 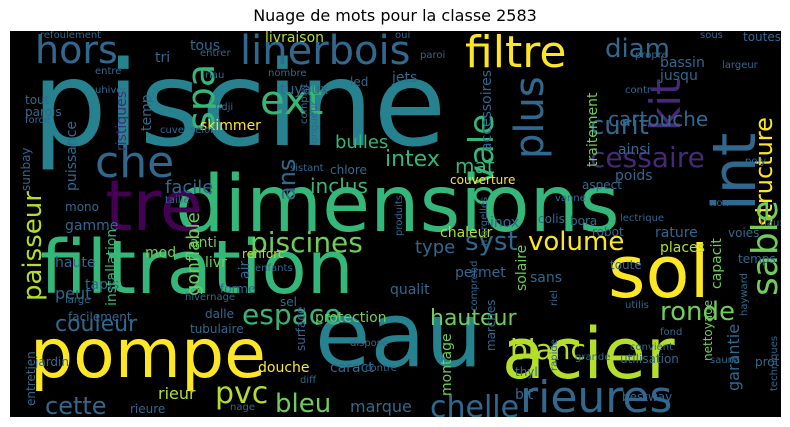 What do you see at coordinates (359, 82) in the screenshot?
I see `cloud-word: led` at bounding box center [359, 82].